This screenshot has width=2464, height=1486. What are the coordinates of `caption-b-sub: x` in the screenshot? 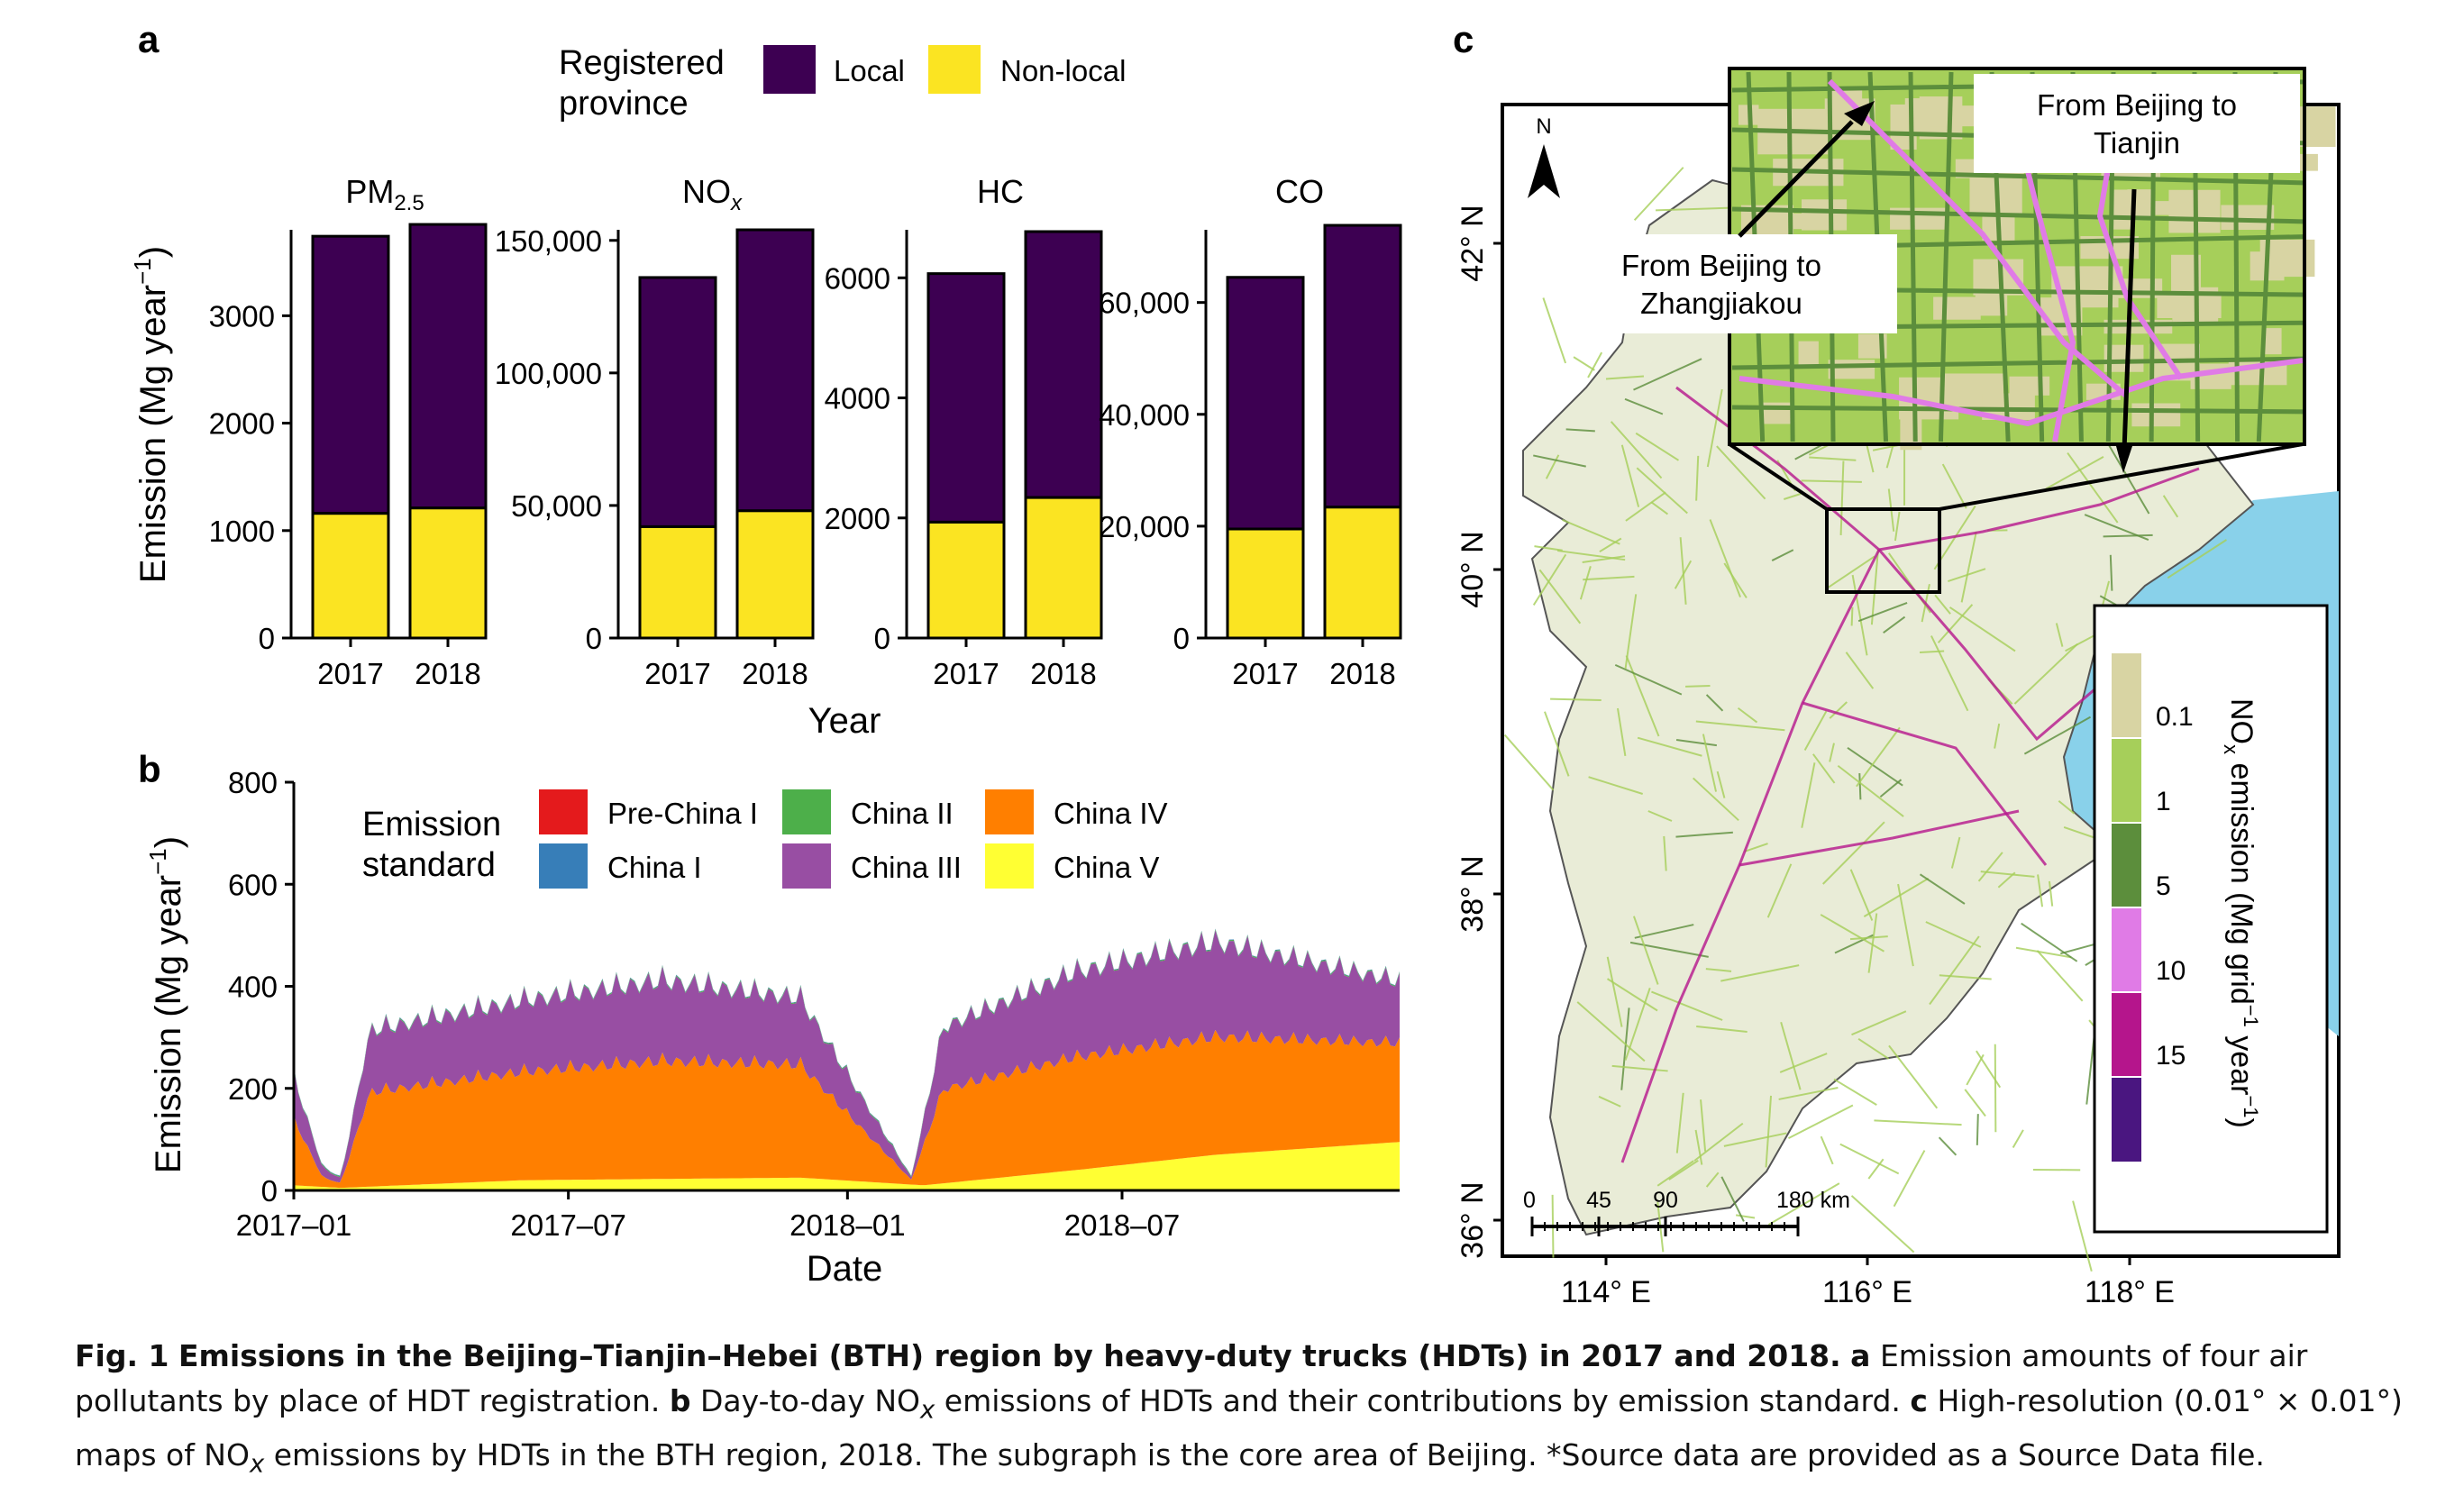 It's located at (927, 1410).